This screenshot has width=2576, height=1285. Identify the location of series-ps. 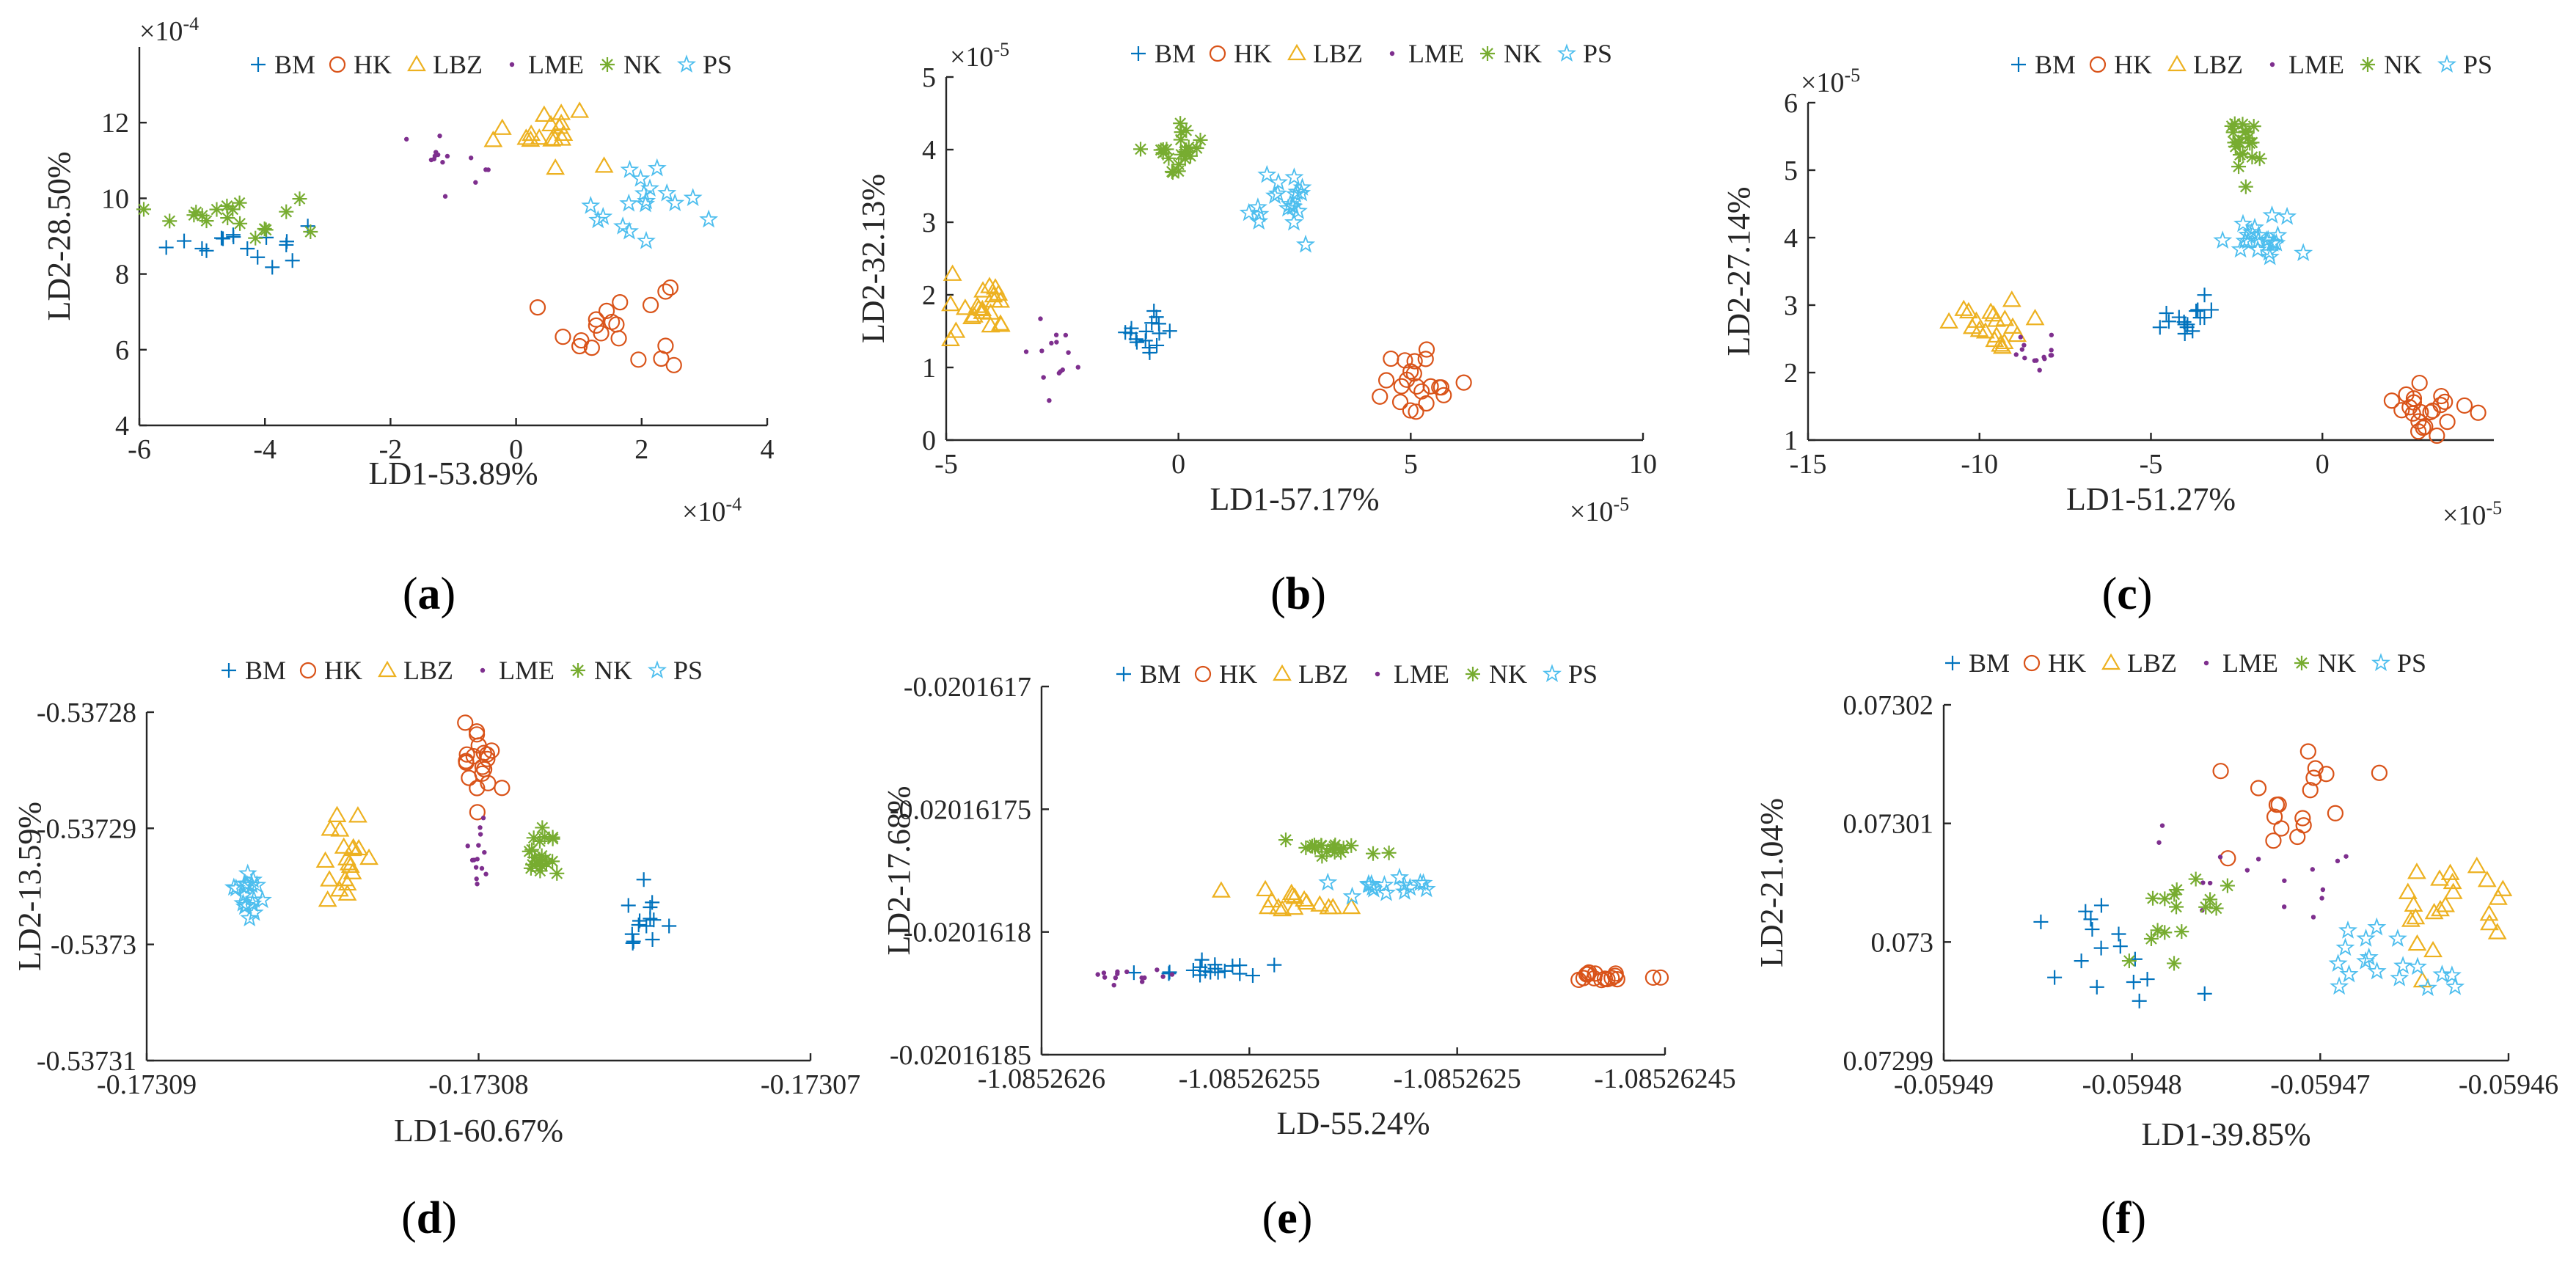
(248, 895).